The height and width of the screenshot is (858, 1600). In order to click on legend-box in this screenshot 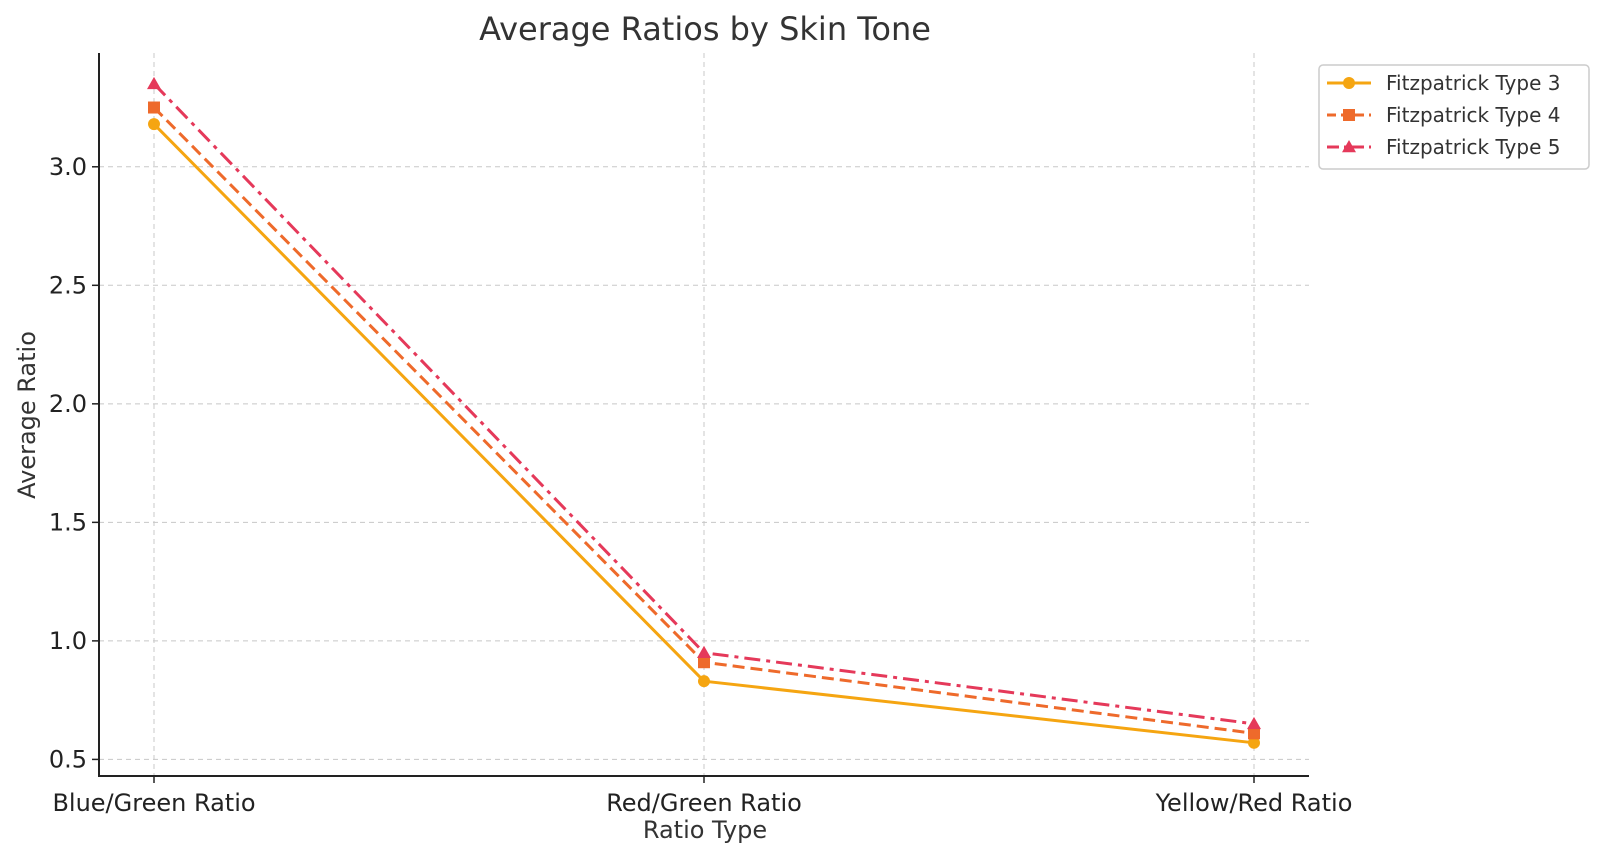, I will do `click(1454, 117)`.